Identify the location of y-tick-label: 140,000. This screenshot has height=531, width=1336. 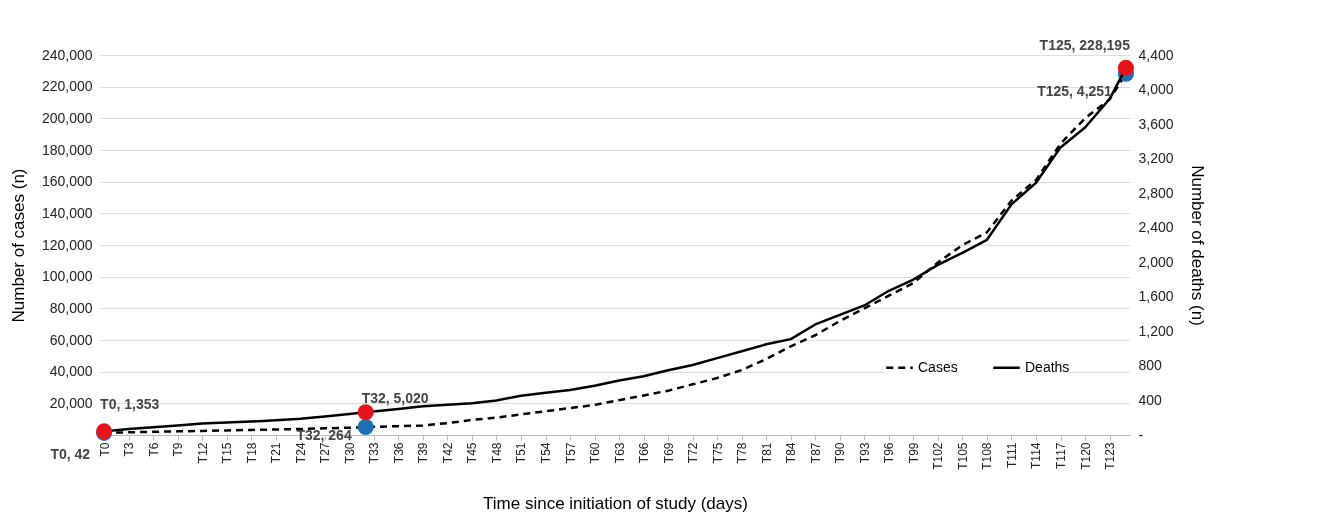
(67, 212).